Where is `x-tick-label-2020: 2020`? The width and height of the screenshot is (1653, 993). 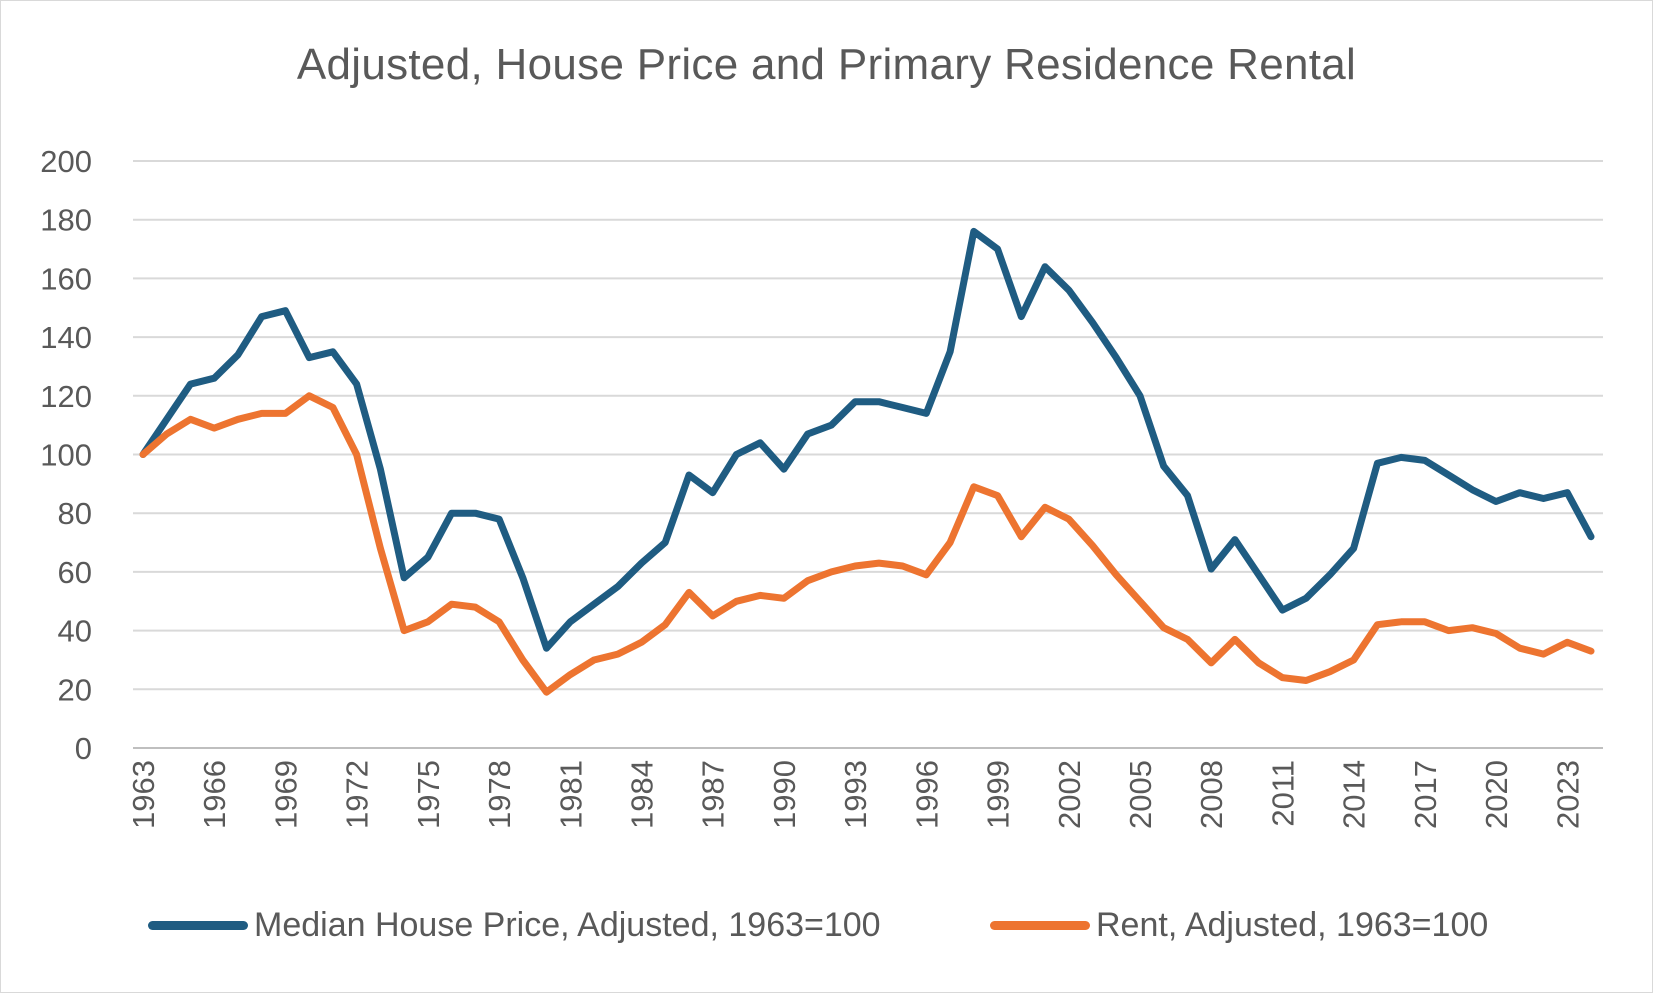 x-tick-label-2020: 2020 is located at coordinates (1496, 794).